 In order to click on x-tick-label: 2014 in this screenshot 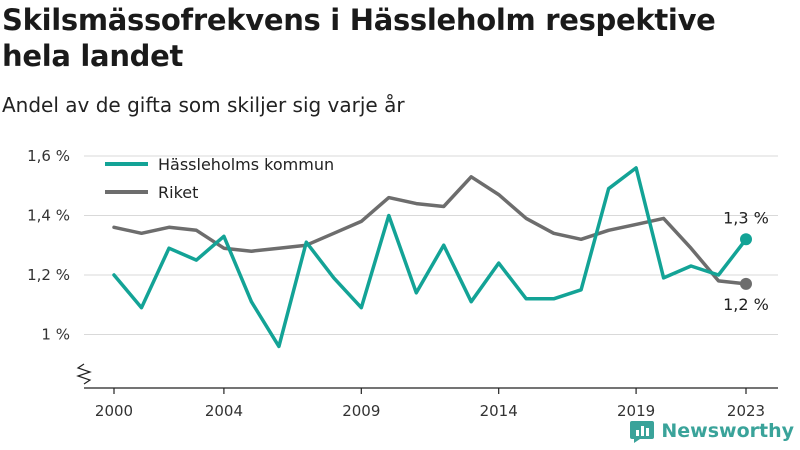, I will do `click(499, 411)`.